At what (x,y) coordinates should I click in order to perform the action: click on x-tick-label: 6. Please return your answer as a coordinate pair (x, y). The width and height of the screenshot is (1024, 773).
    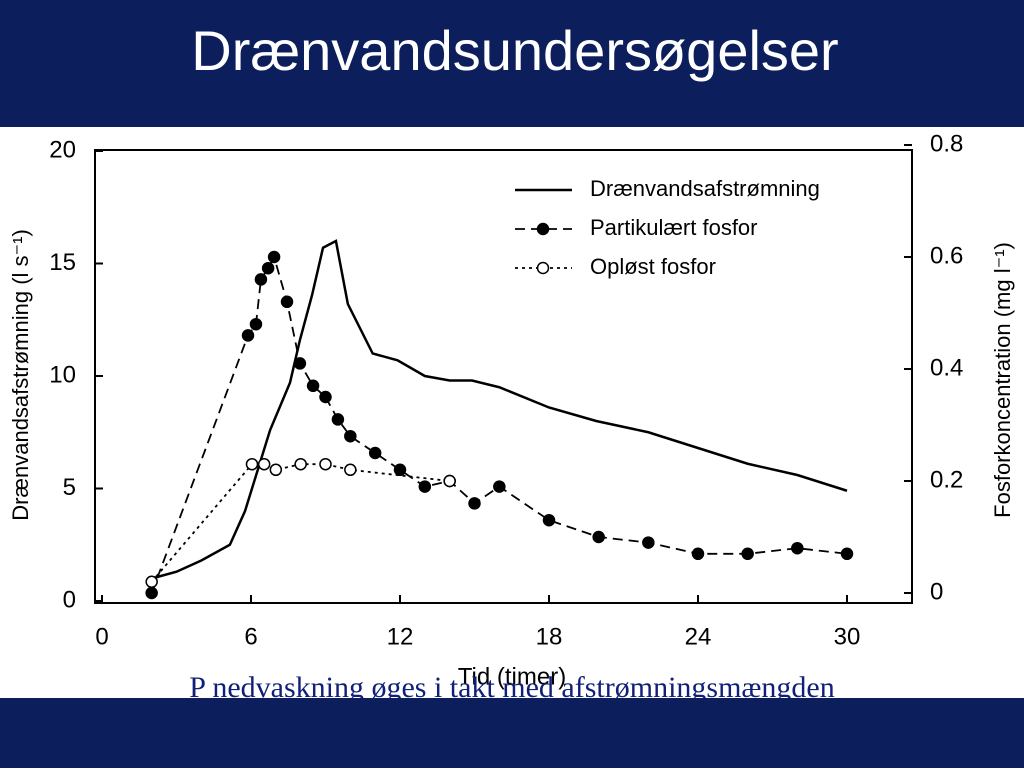
    Looking at the image, I should click on (250, 636).